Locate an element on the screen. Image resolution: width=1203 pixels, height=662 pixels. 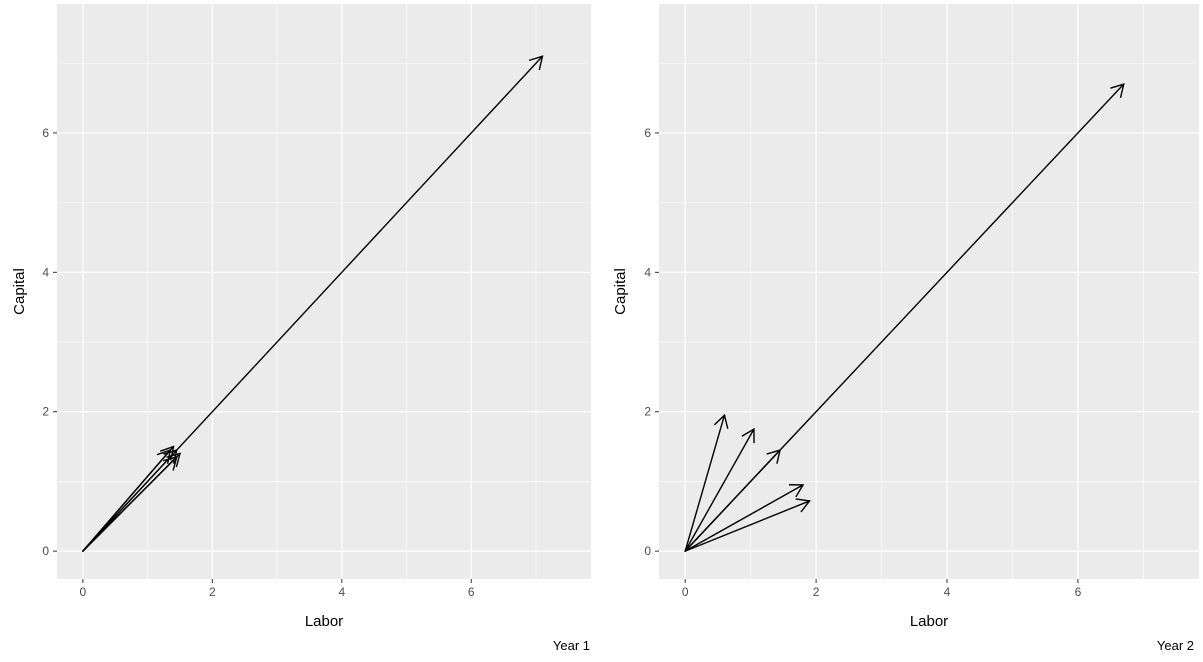
panel-caption: Year 2 is located at coordinates (1175, 645).